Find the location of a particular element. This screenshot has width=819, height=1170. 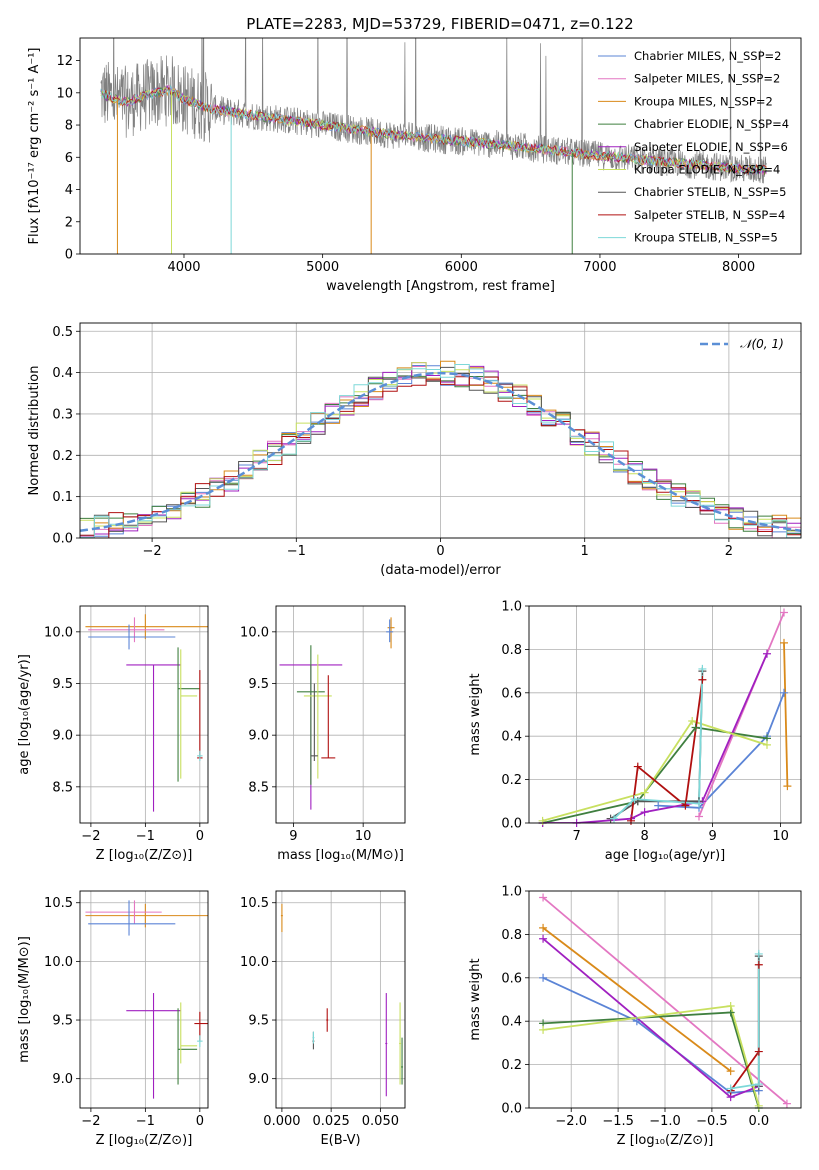

y-tick-label: 2 is located at coordinates (69, 222).